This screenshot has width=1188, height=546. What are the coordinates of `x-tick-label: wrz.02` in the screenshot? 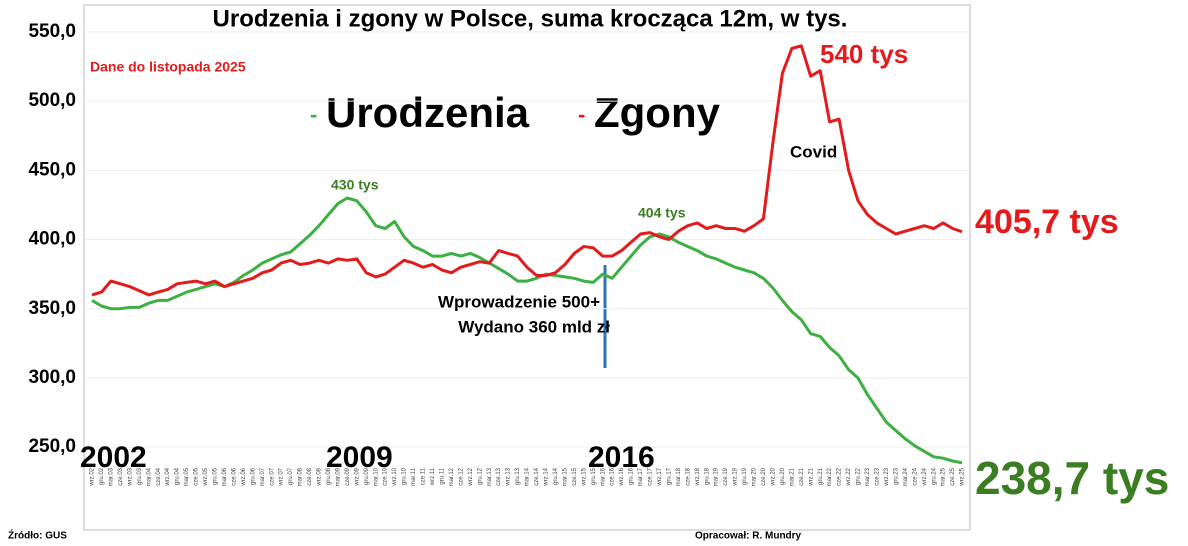 It's located at (93, 476).